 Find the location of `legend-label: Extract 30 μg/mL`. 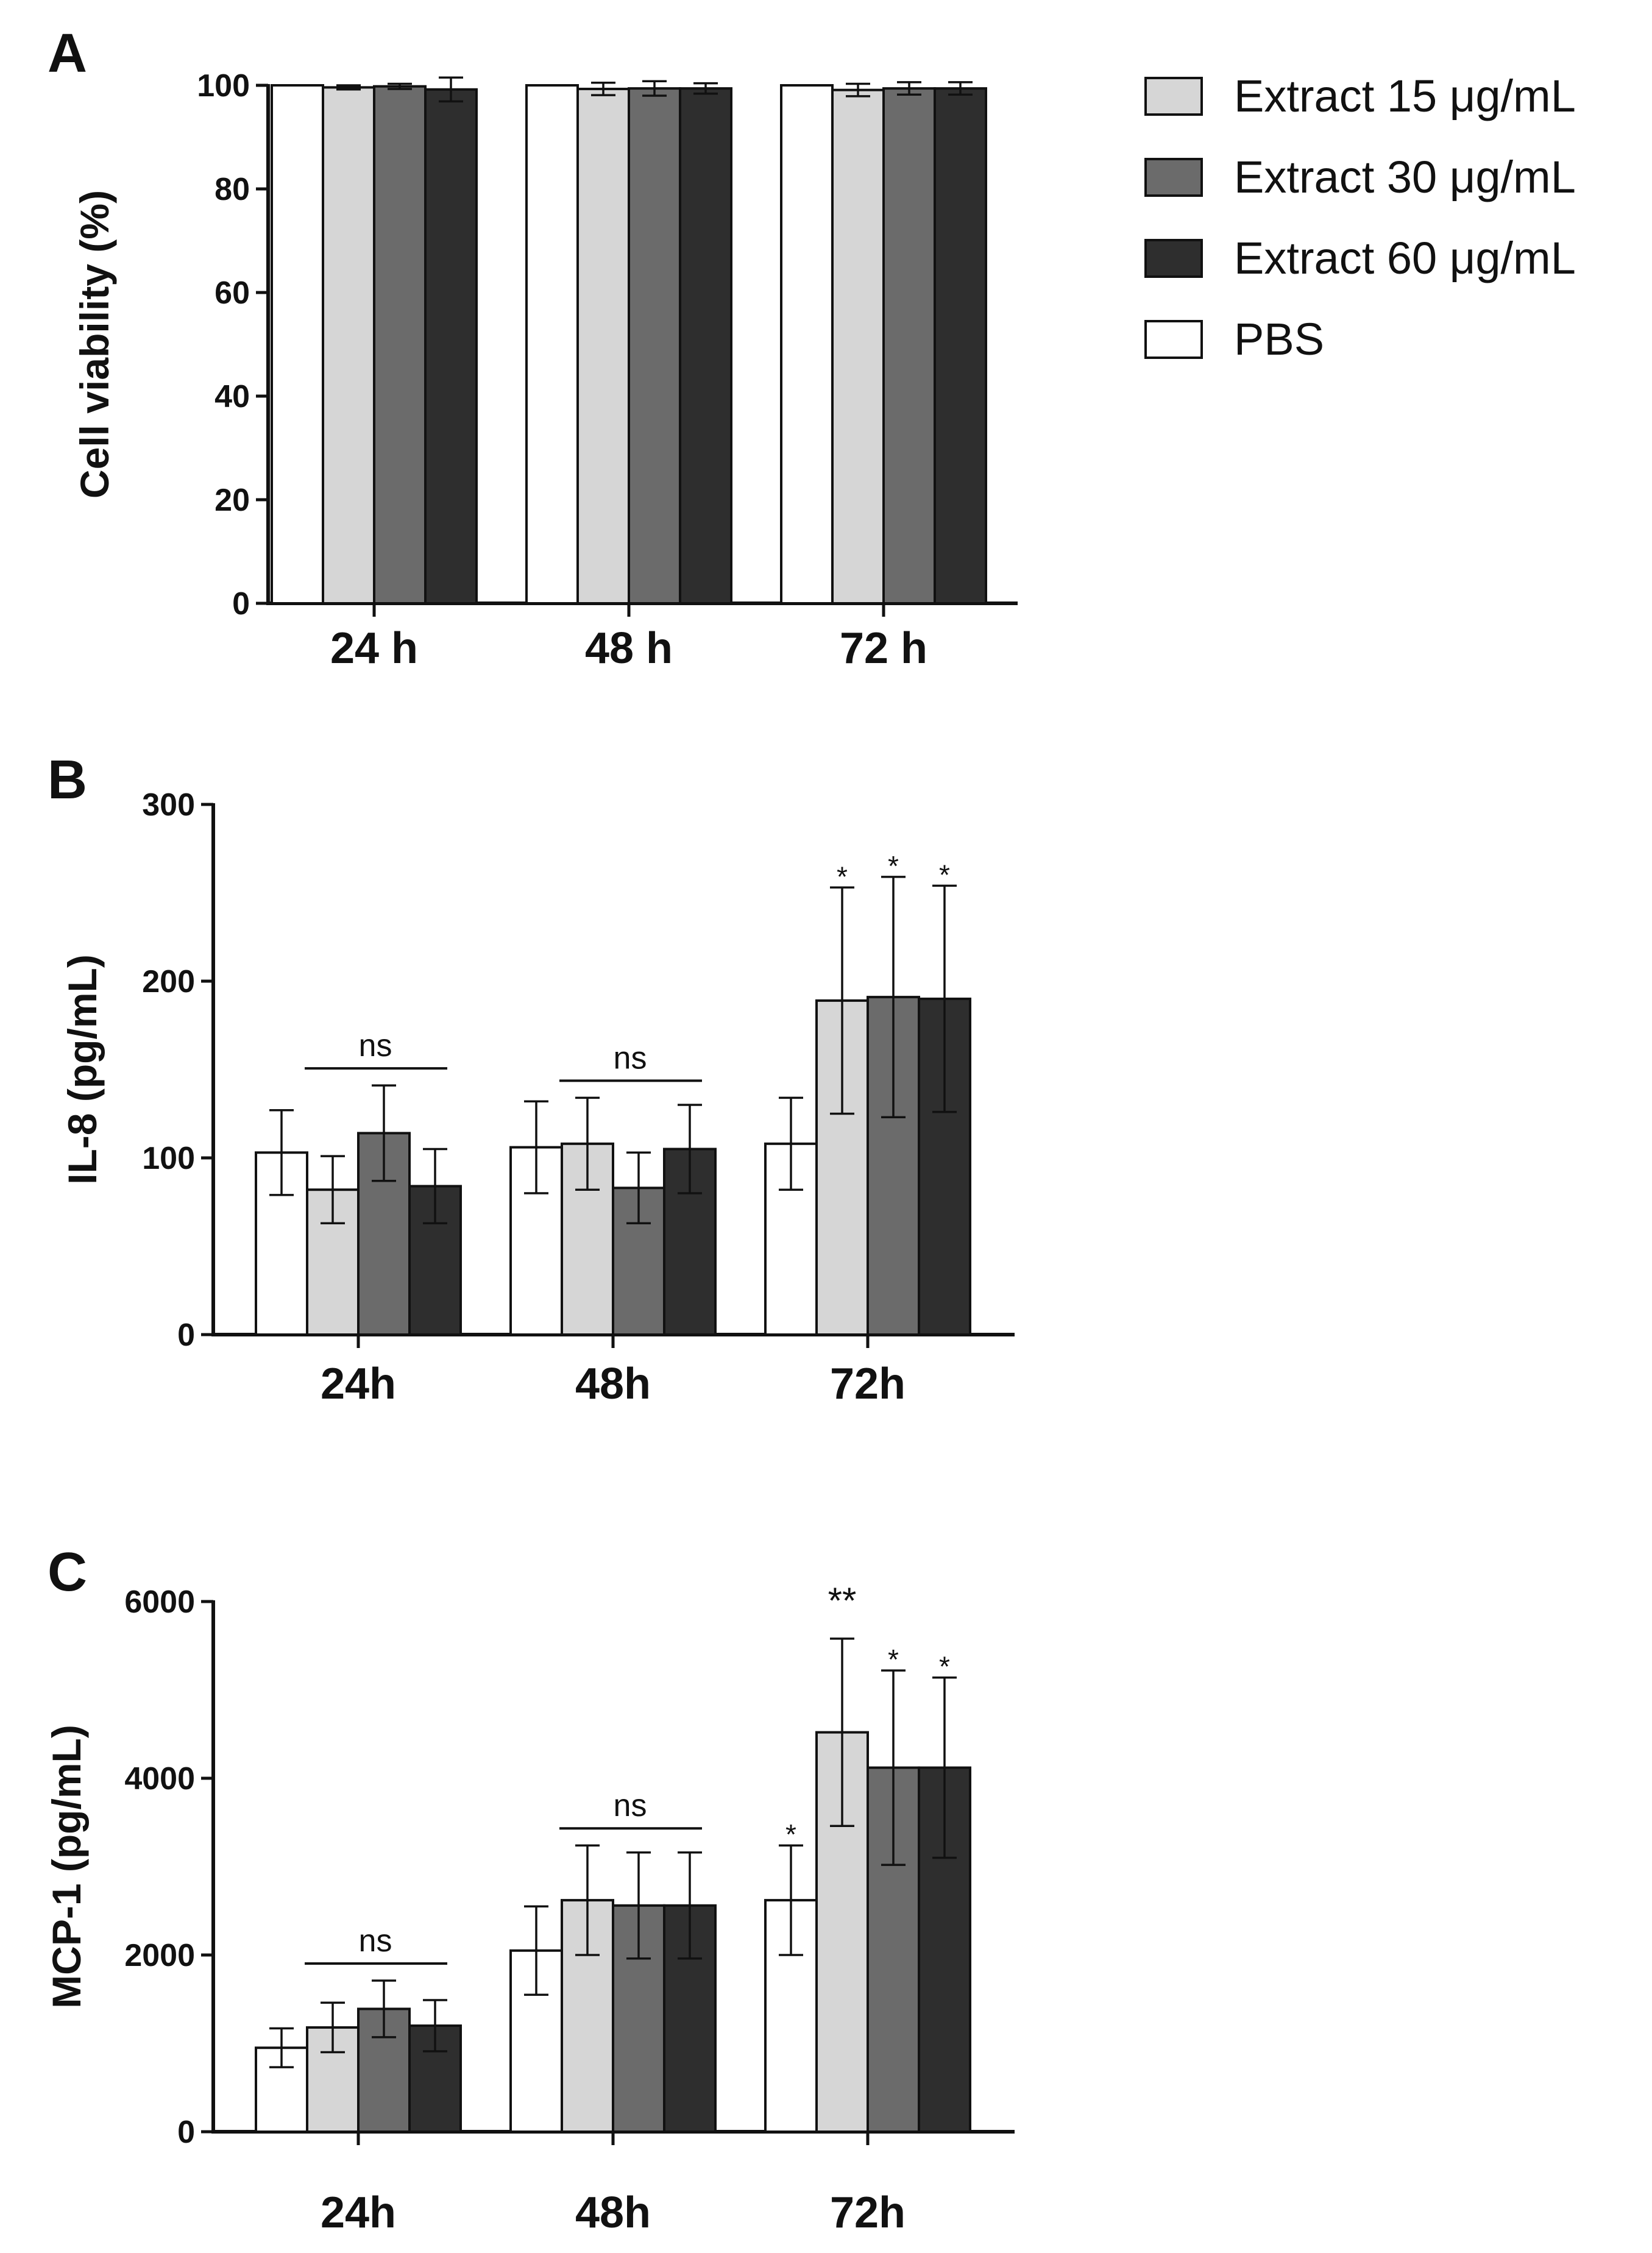

legend-label: Extract 30 μg/mL is located at coordinates (1405, 177).